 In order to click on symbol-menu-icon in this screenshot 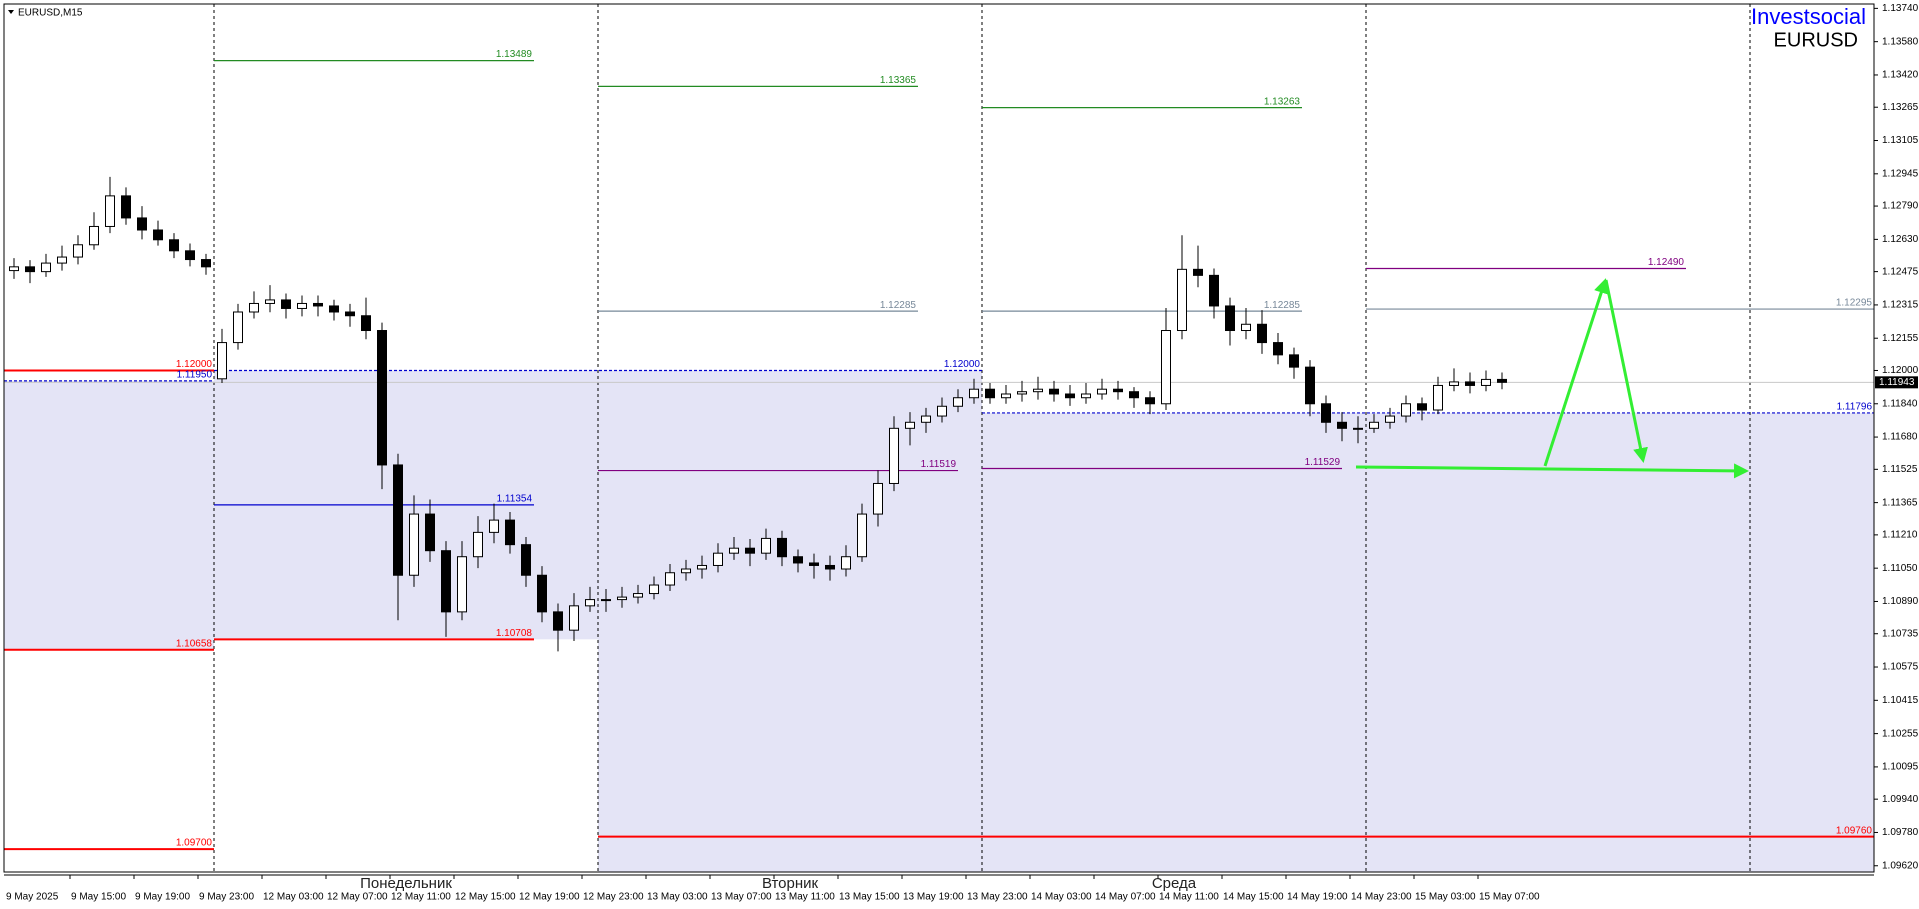, I will do `click(11, 12)`.